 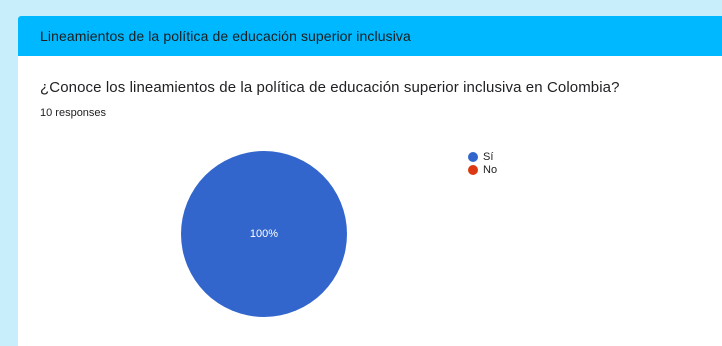 I want to click on pie-slice-si, so click(x=264, y=234).